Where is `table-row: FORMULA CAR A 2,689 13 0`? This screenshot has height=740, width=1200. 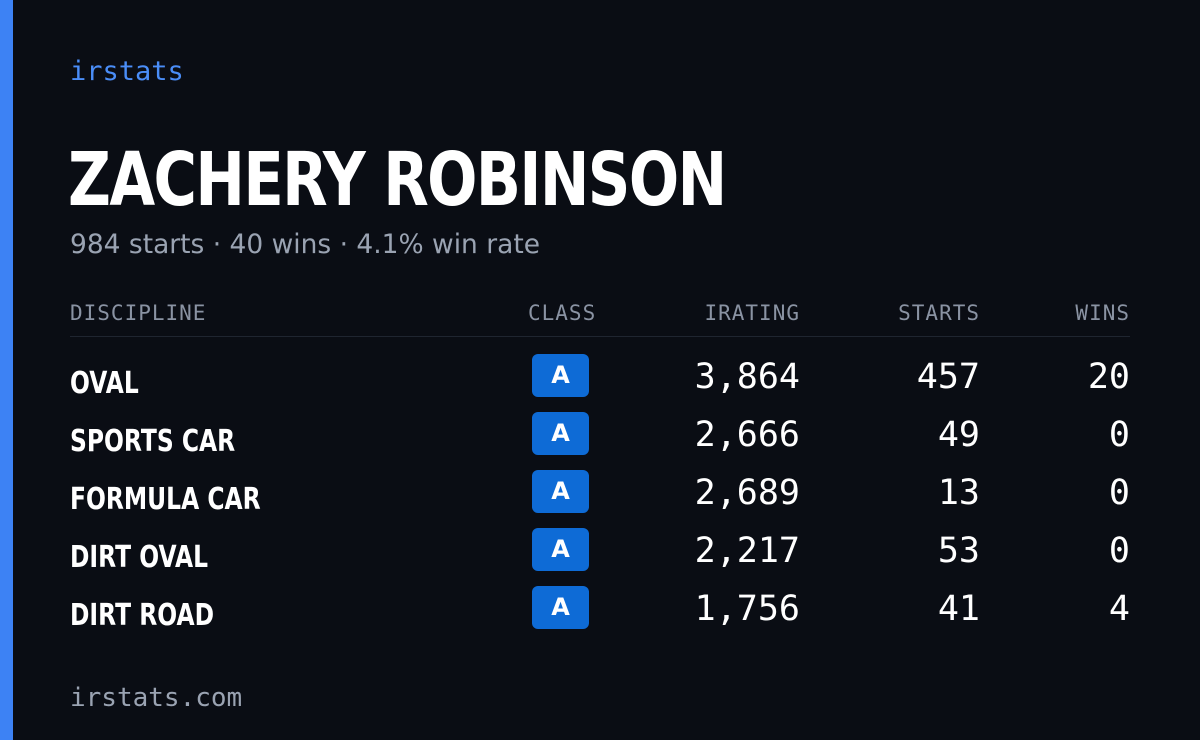 table-row: FORMULA CAR A 2,689 13 0 is located at coordinates (600, 495).